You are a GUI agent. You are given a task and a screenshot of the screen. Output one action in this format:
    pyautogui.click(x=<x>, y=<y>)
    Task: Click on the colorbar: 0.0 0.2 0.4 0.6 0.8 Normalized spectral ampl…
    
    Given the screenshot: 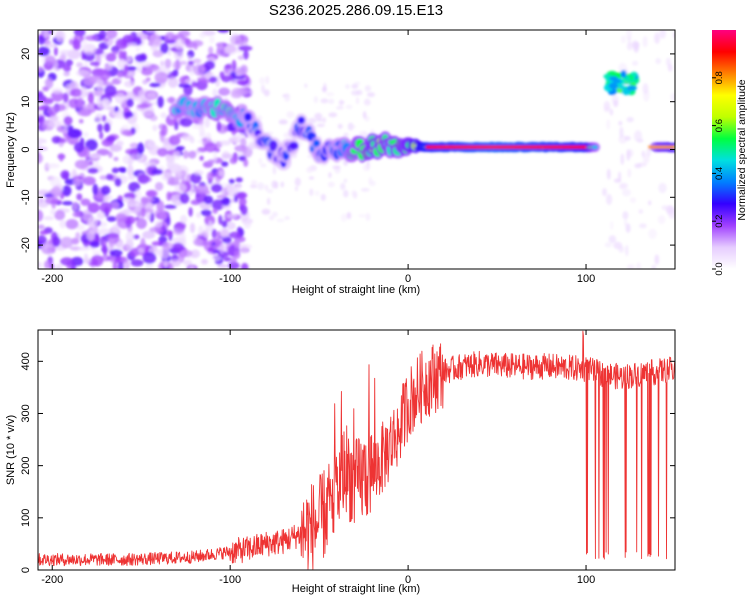 What is the action you would take?
    pyautogui.click(x=730, y=153)
    